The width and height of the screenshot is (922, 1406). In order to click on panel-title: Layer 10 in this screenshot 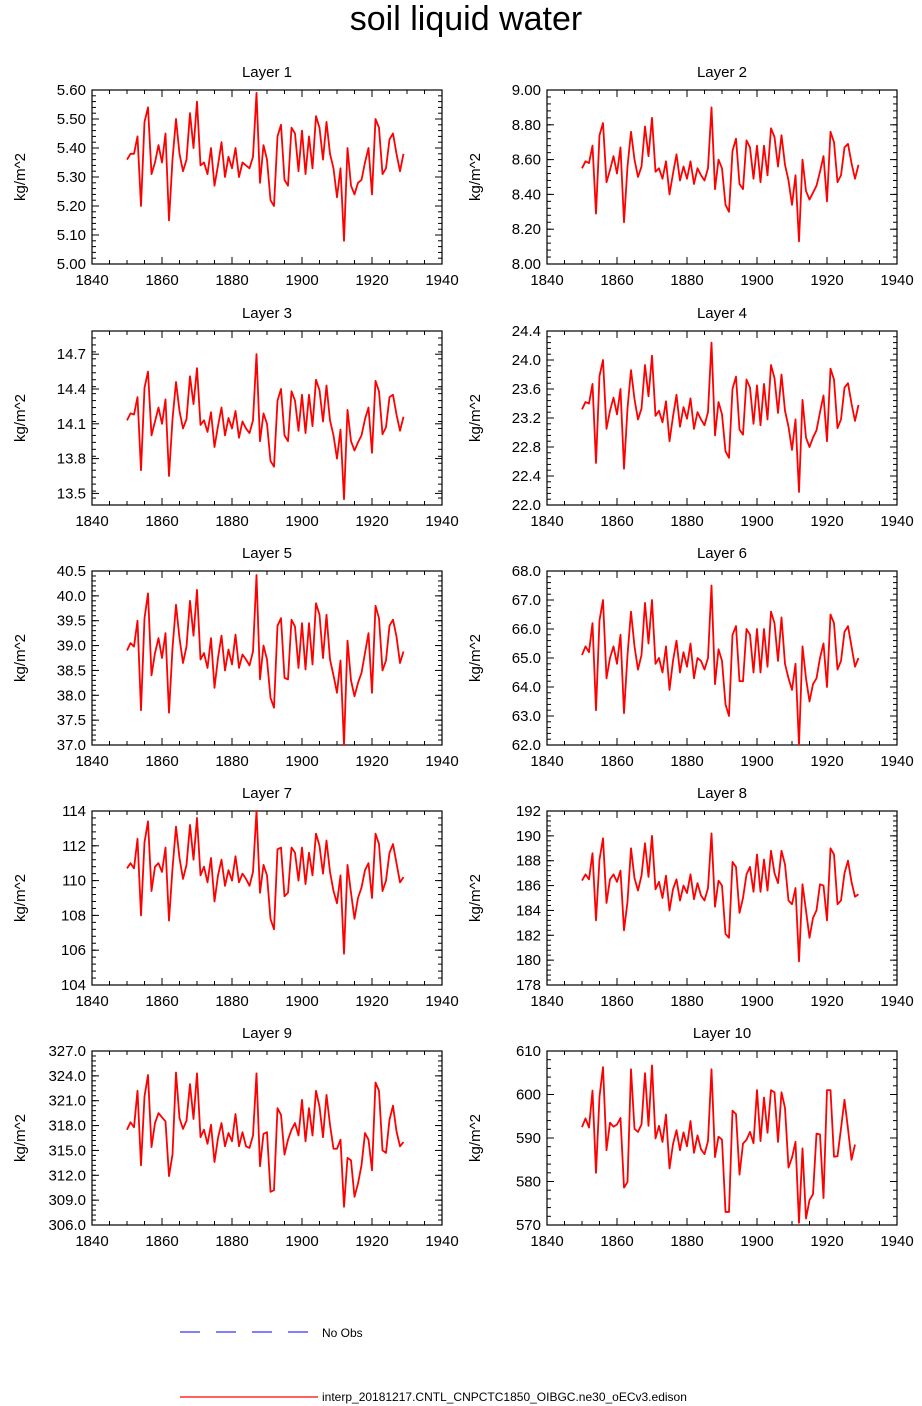, I will do `click(722, 1033)`.